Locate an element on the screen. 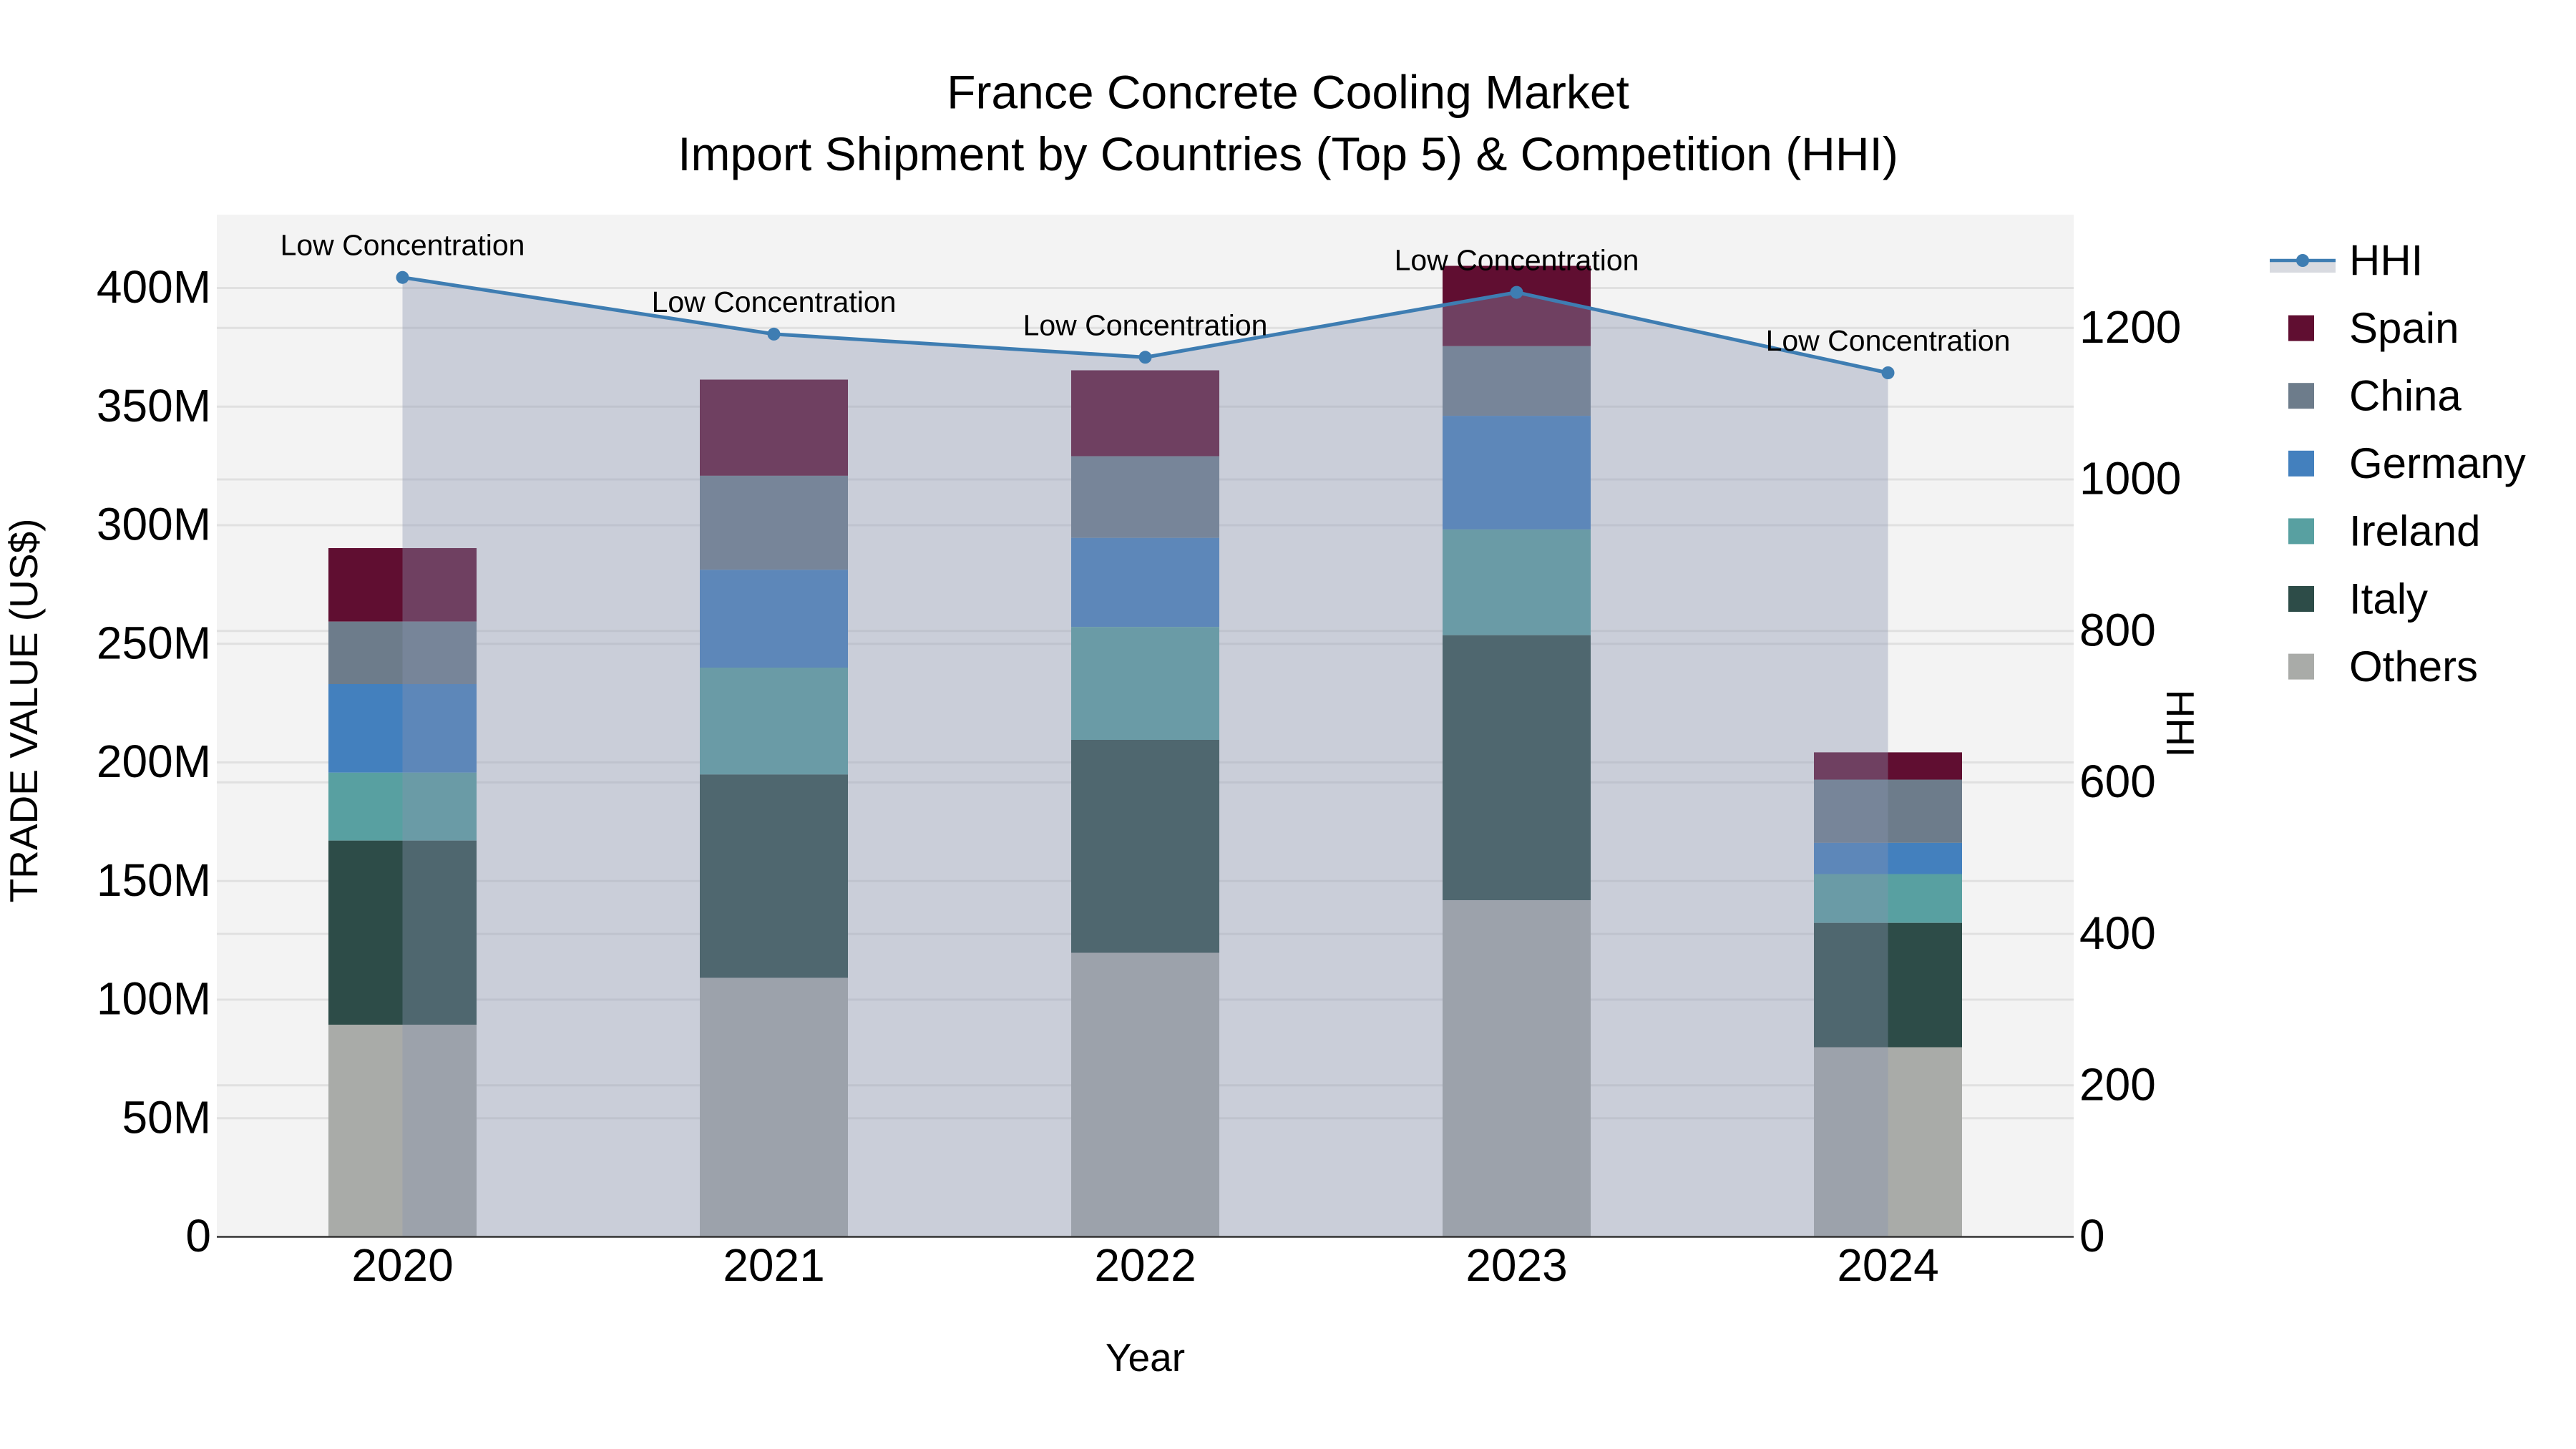  svg-text: 2020 is located at coordinates (402, 1265).